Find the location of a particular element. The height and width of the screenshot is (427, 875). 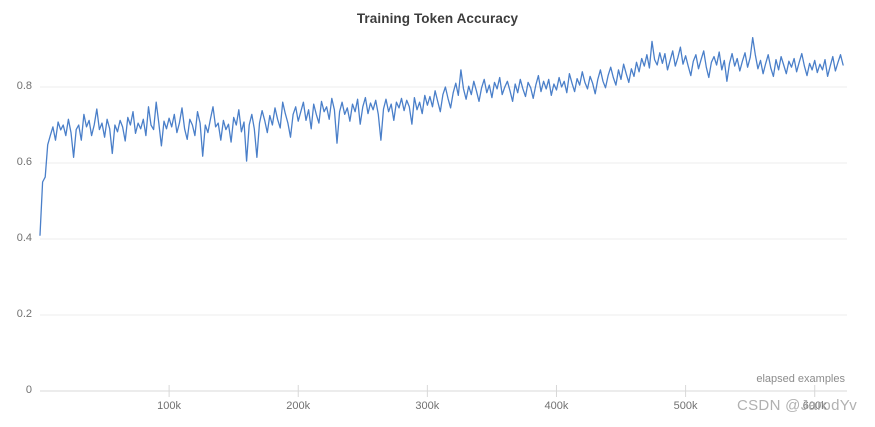

x-tick-label: 300k is located at coordinates (427, 406).